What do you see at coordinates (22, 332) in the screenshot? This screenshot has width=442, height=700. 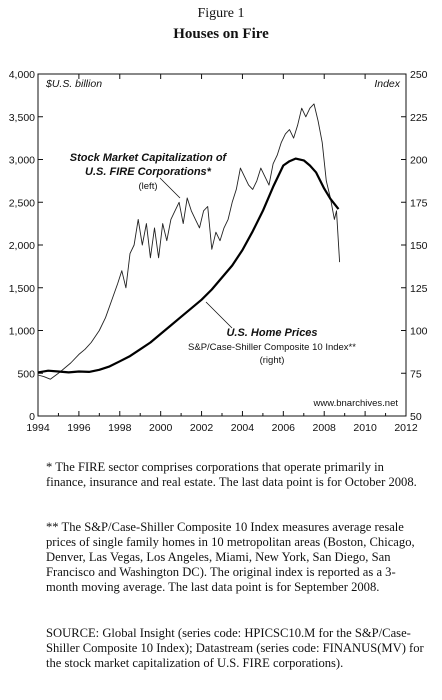 I see `y-left-tick-label: 1,000` at bounding box center [22, 332].